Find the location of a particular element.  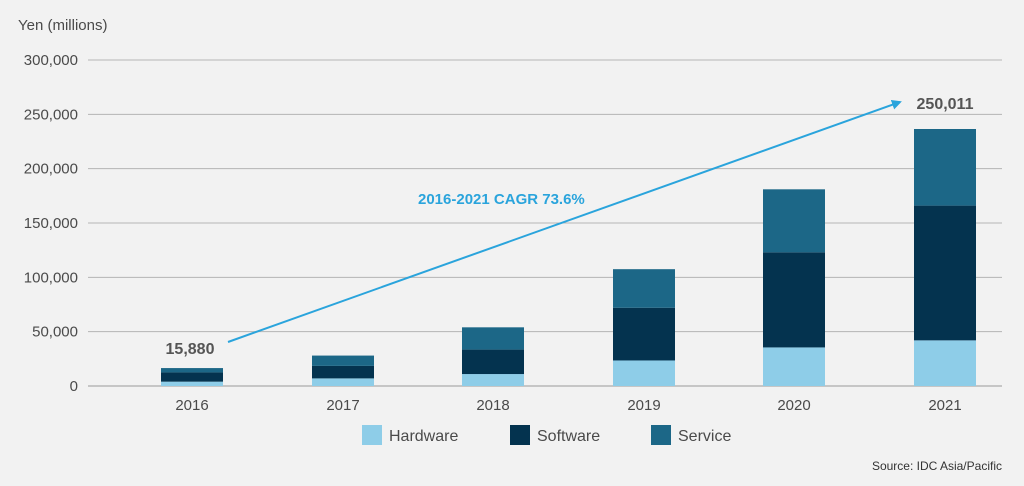

bar-segment-service-2016 is located at coordinates (192, 370).